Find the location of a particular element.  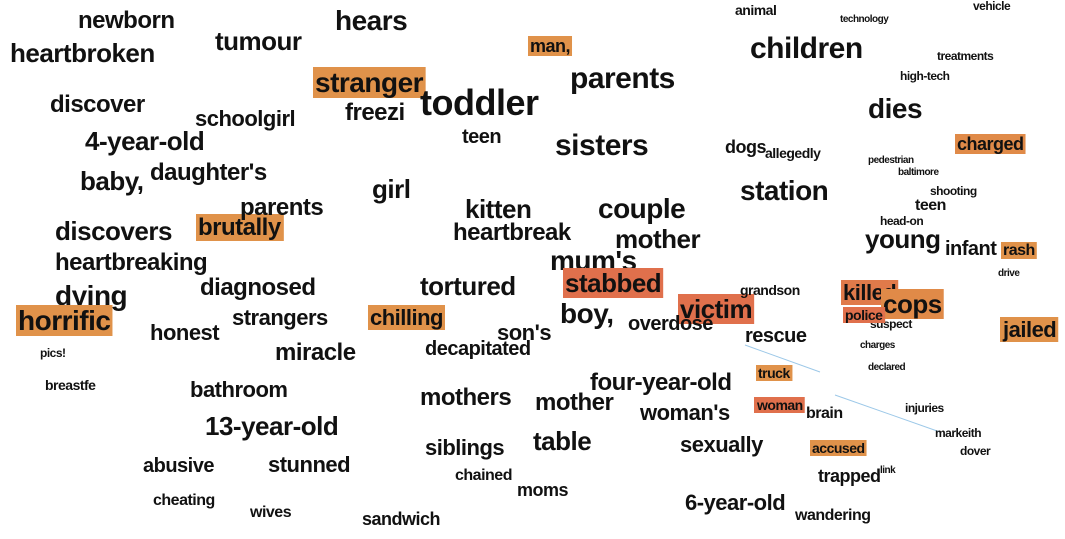

word: woman is located at coordinates (779, 405).